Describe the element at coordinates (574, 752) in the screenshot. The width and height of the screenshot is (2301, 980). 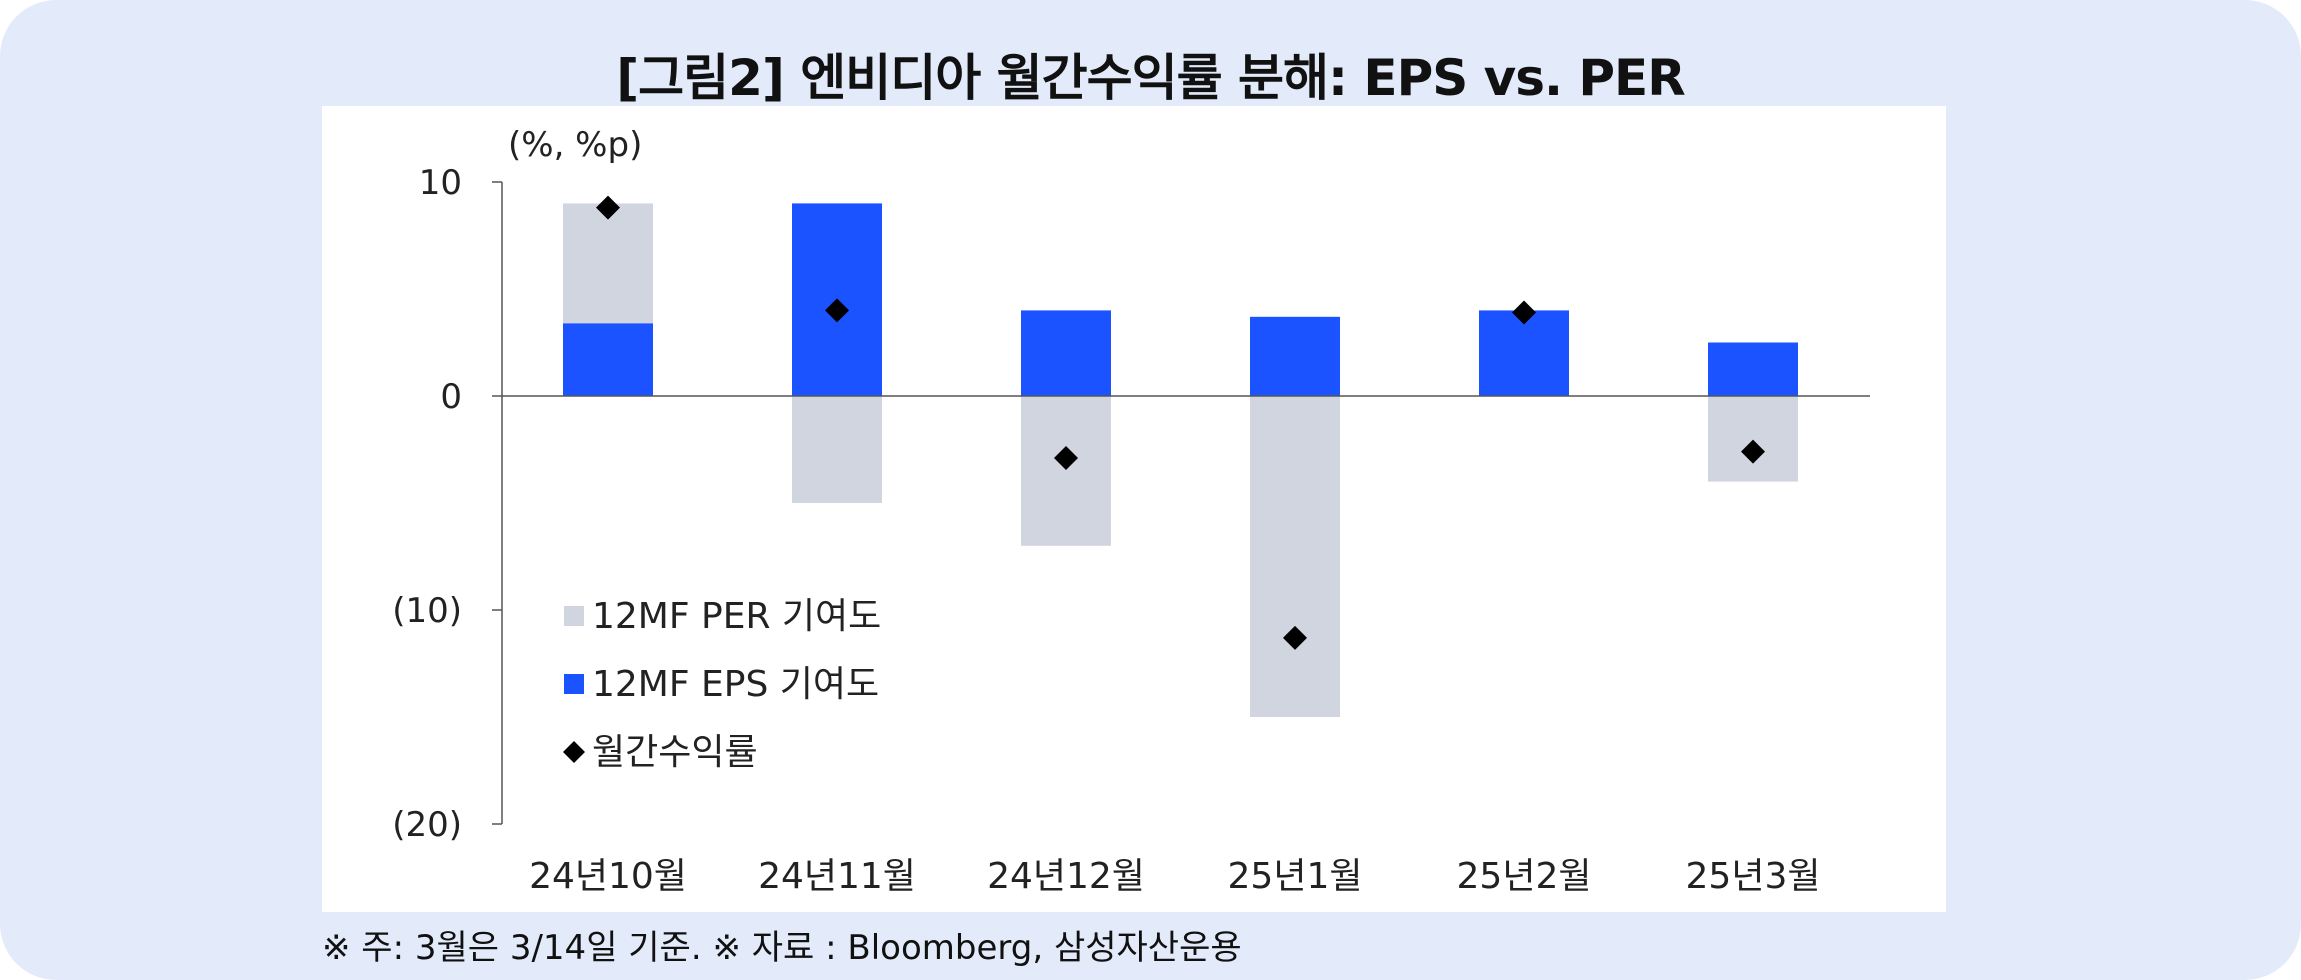
I see `legend-diamond` at that location.